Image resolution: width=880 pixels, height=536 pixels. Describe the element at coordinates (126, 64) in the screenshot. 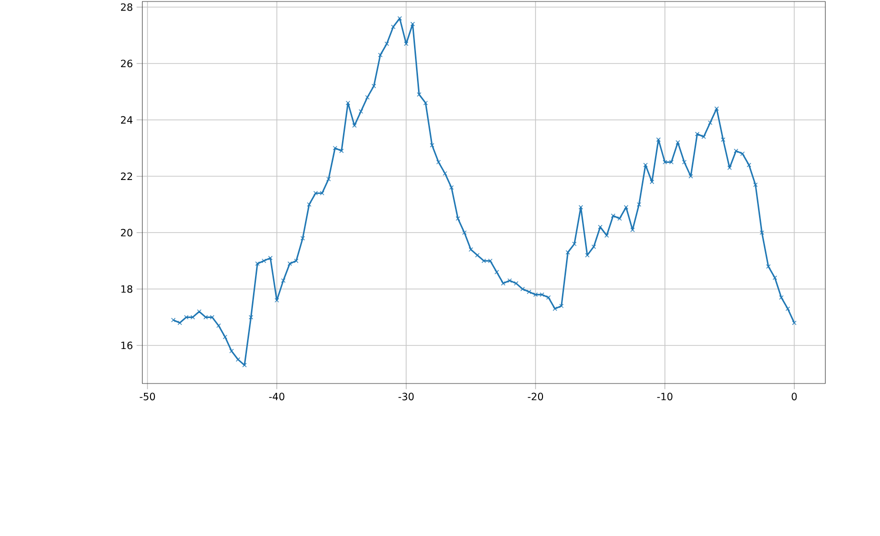

I see `y-tick-label: 26` at that location.